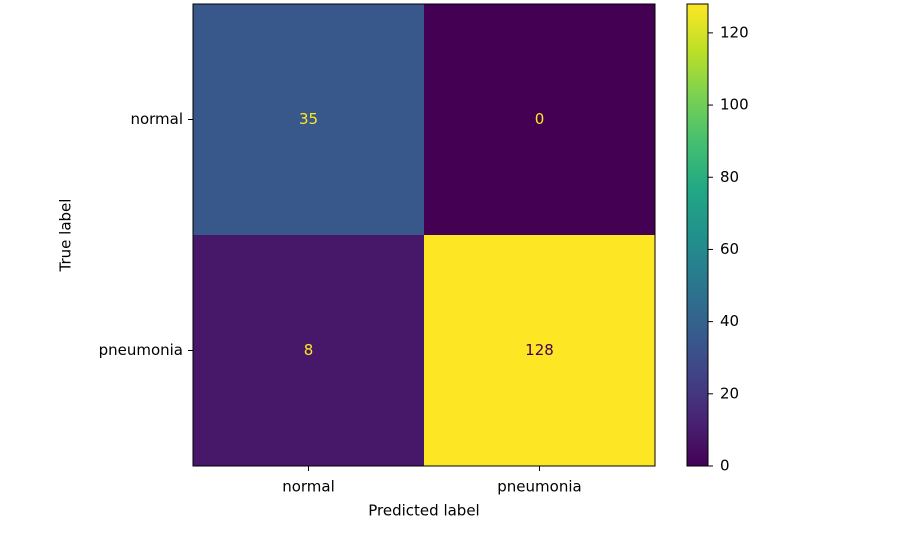  What do you see at coordinates (66, 236) in the screenshot?
I see `y-axis-title: True label` at bounding box center [66, 236].